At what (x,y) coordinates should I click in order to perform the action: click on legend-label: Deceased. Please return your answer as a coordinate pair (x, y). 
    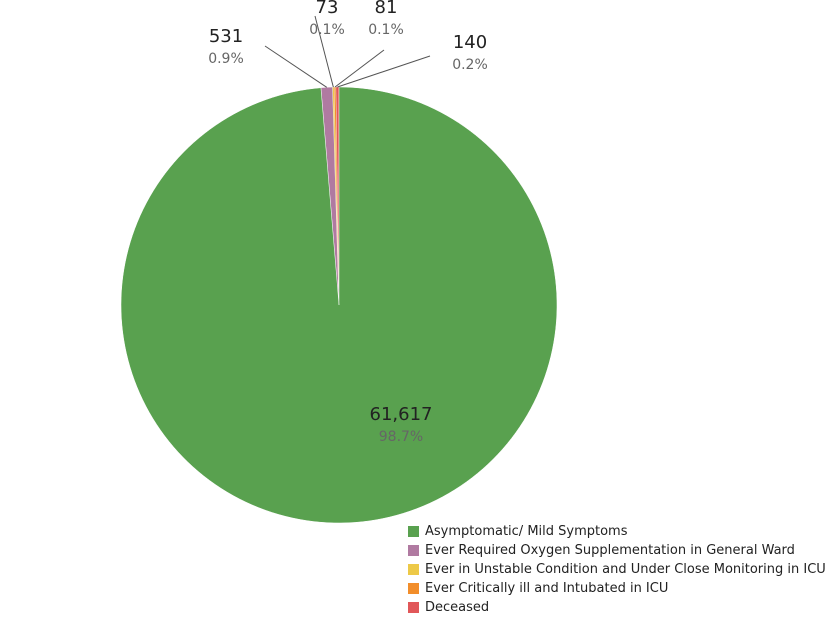
    Looking at the image, I should click on (457, 607).